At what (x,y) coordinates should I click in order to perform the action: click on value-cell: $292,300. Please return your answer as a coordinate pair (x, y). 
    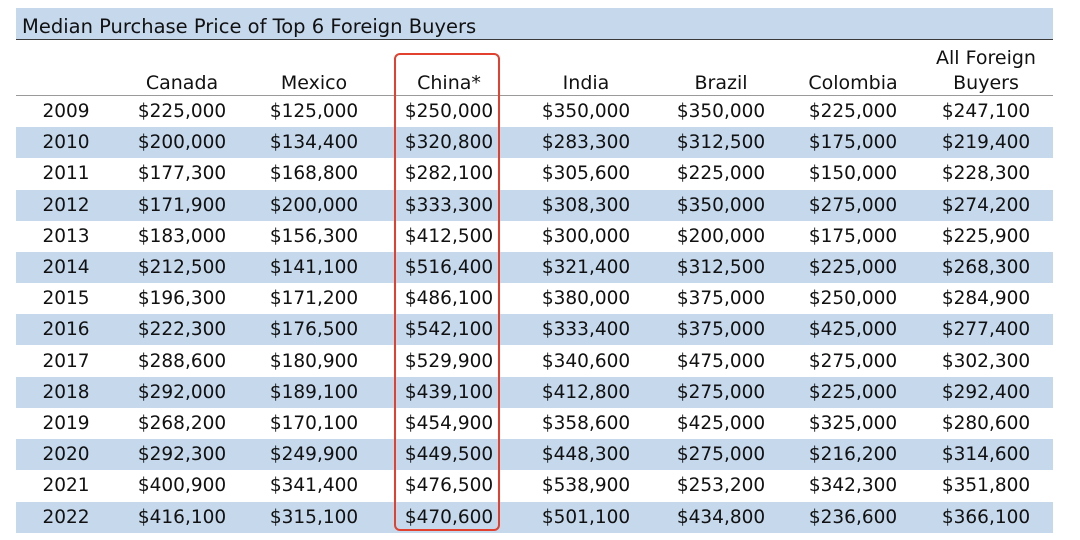
    Looking at the image, I should click on (182, 455).